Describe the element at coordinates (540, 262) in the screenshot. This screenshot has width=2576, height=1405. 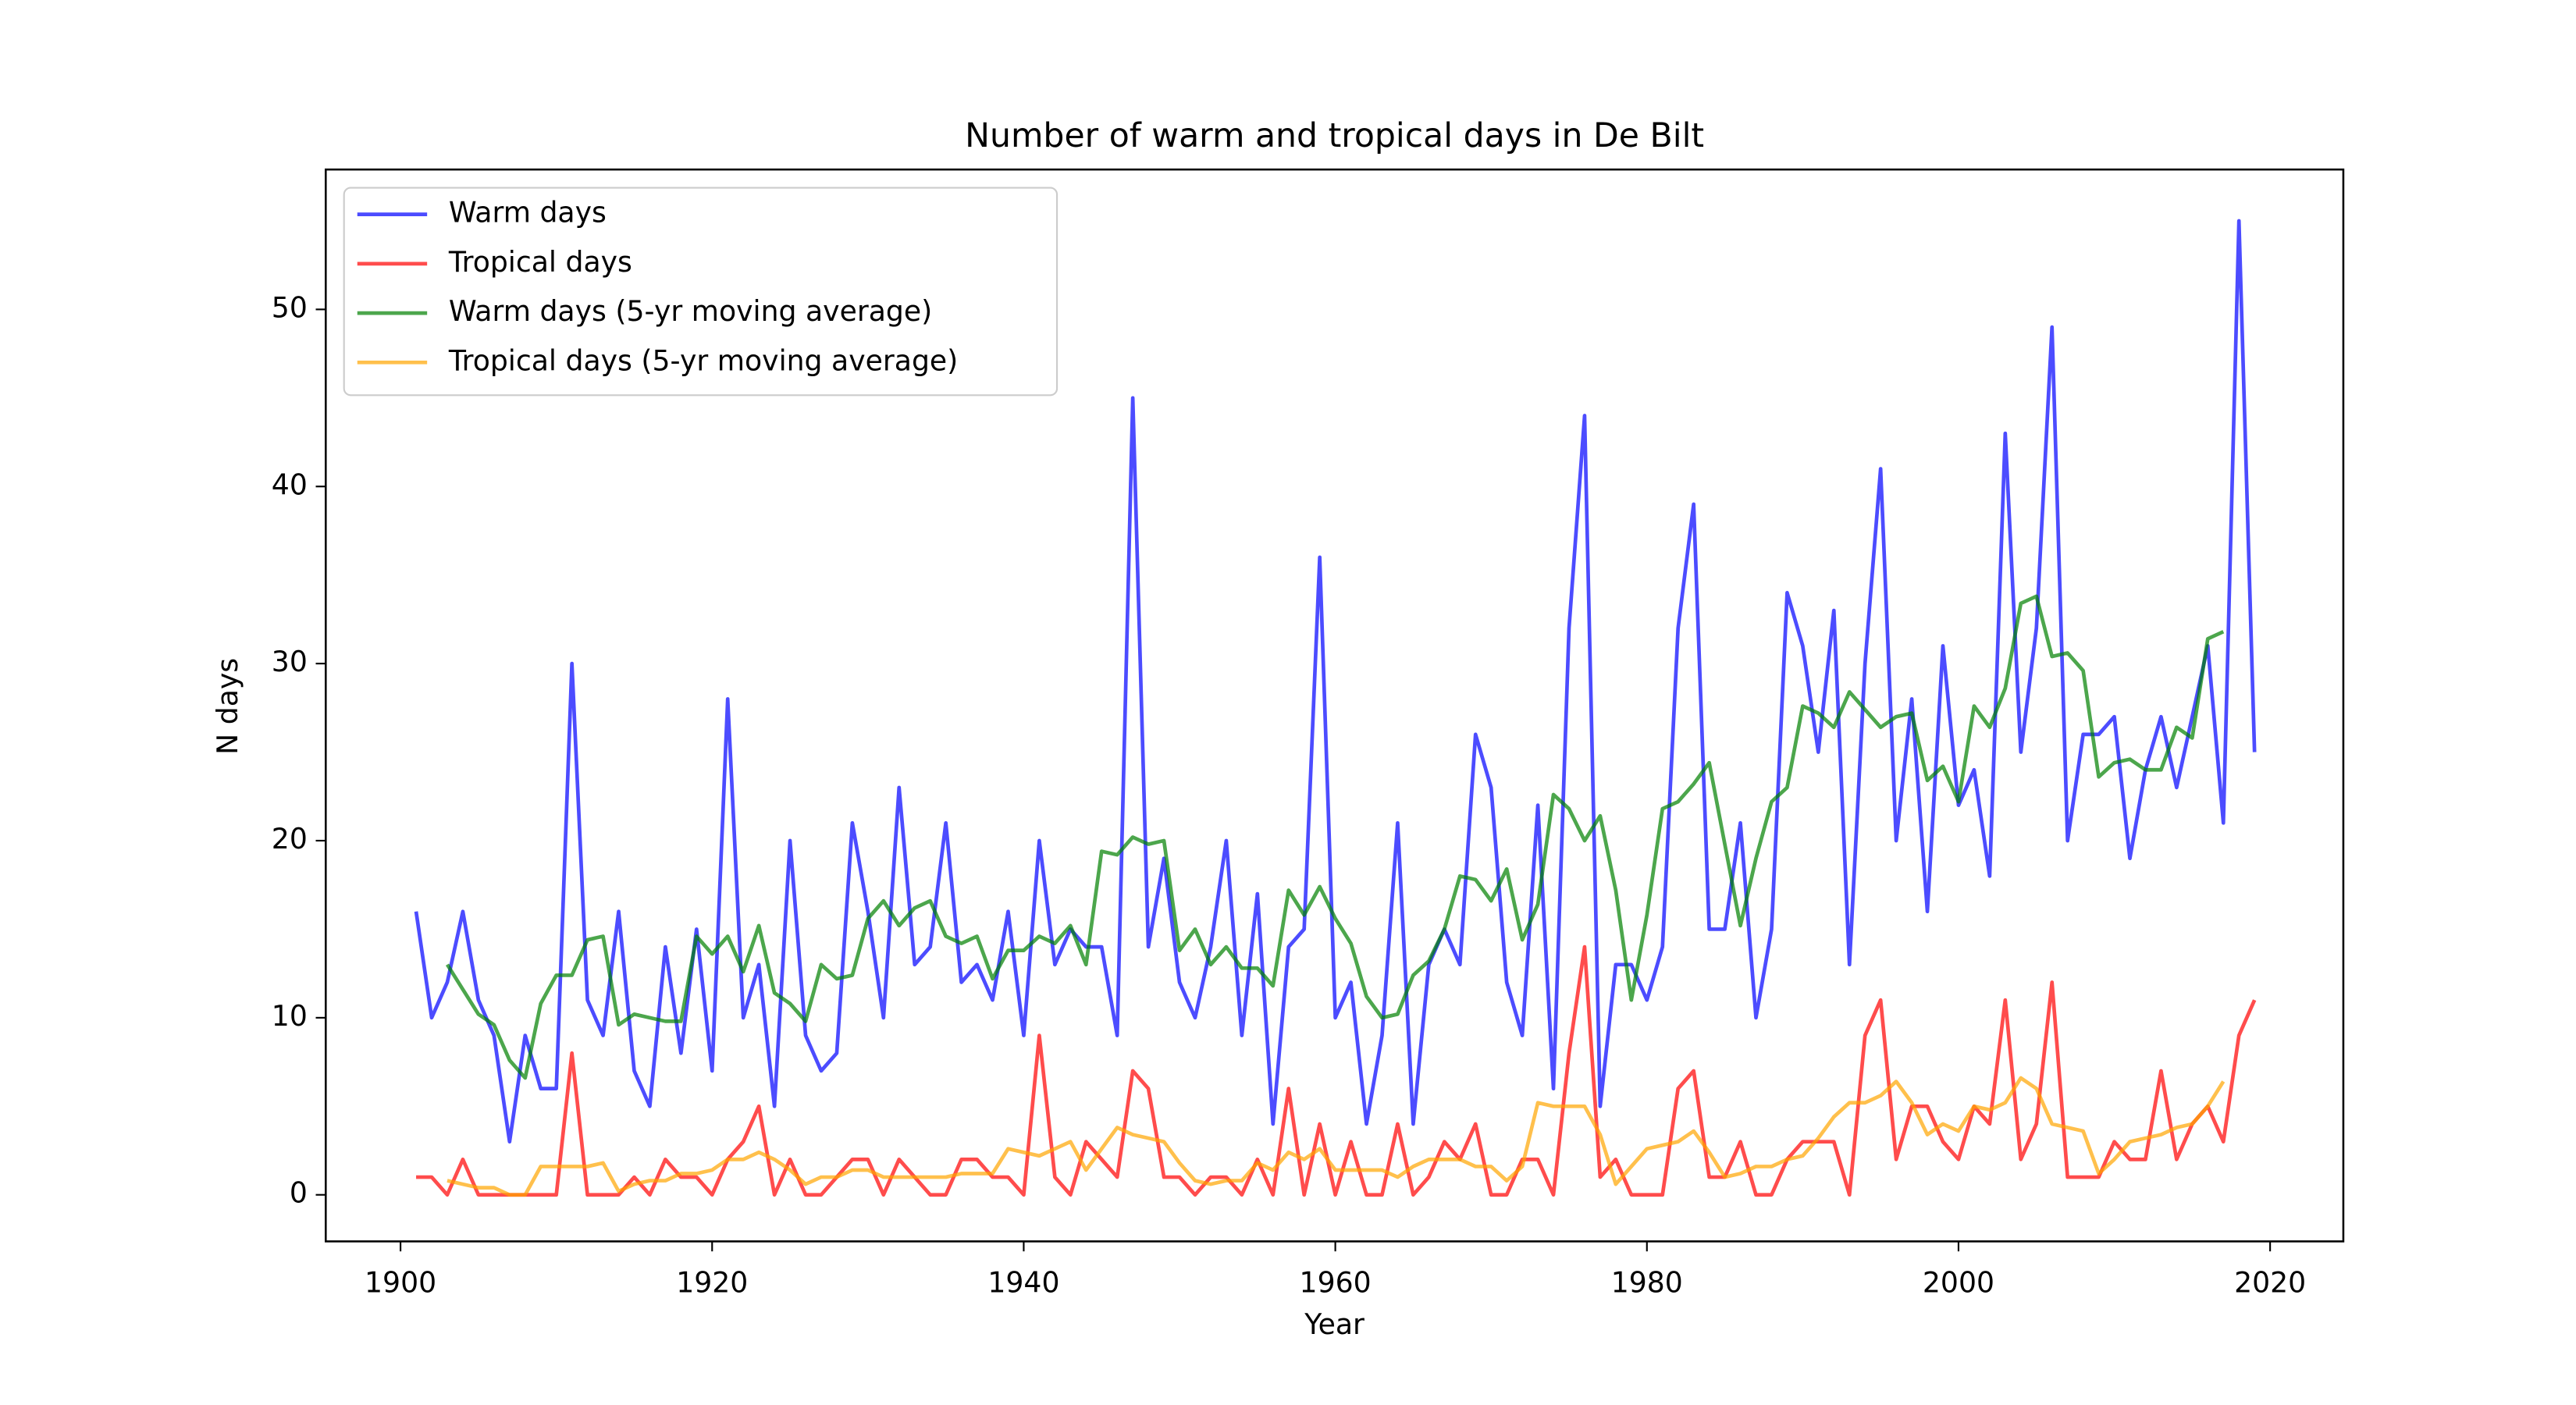
I see `legend-label: Tropical days` at that location.